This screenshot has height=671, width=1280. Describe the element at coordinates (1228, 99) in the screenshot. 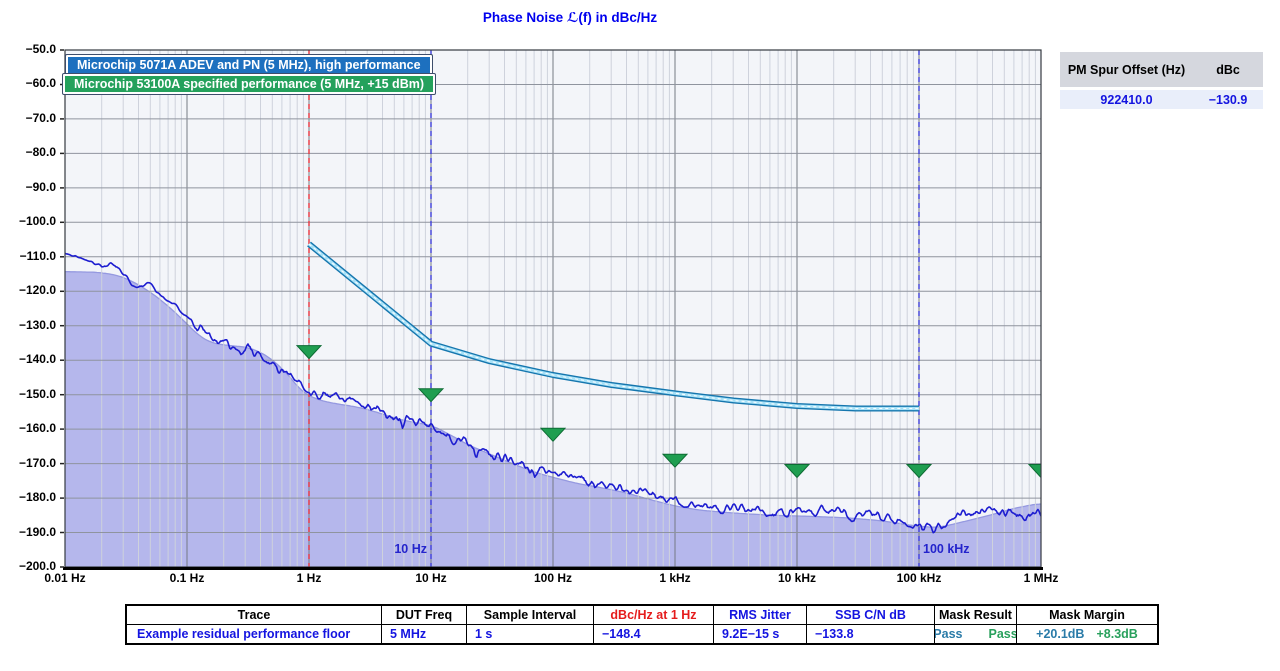

I see `spur-dbc-value: −130.9` at that location.